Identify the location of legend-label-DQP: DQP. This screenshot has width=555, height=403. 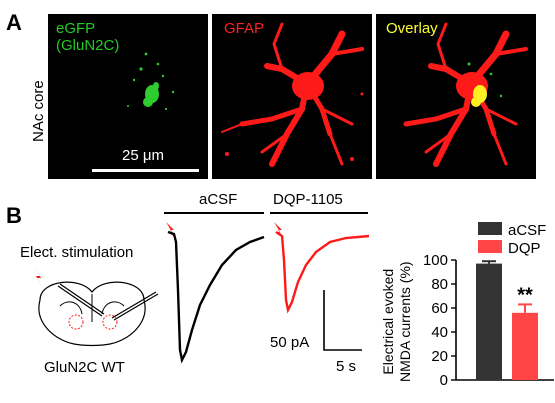
(524, 248).